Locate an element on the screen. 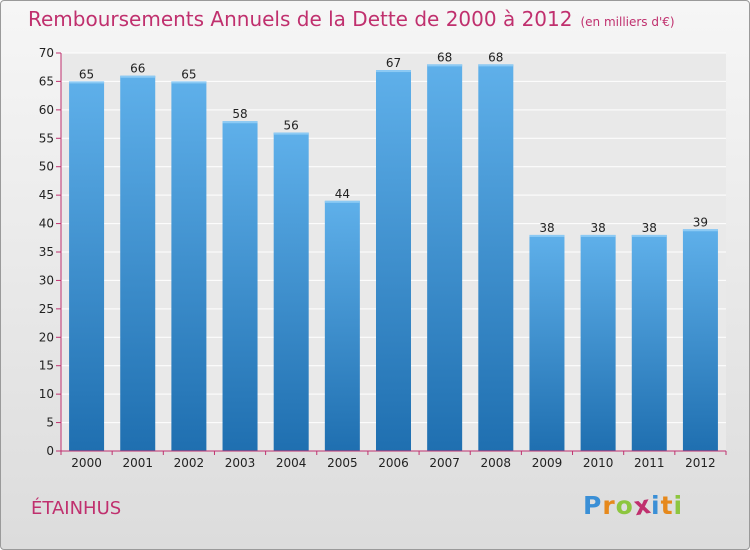  x-tick-label-2005: 2005 is located at coordinates (342, 463).